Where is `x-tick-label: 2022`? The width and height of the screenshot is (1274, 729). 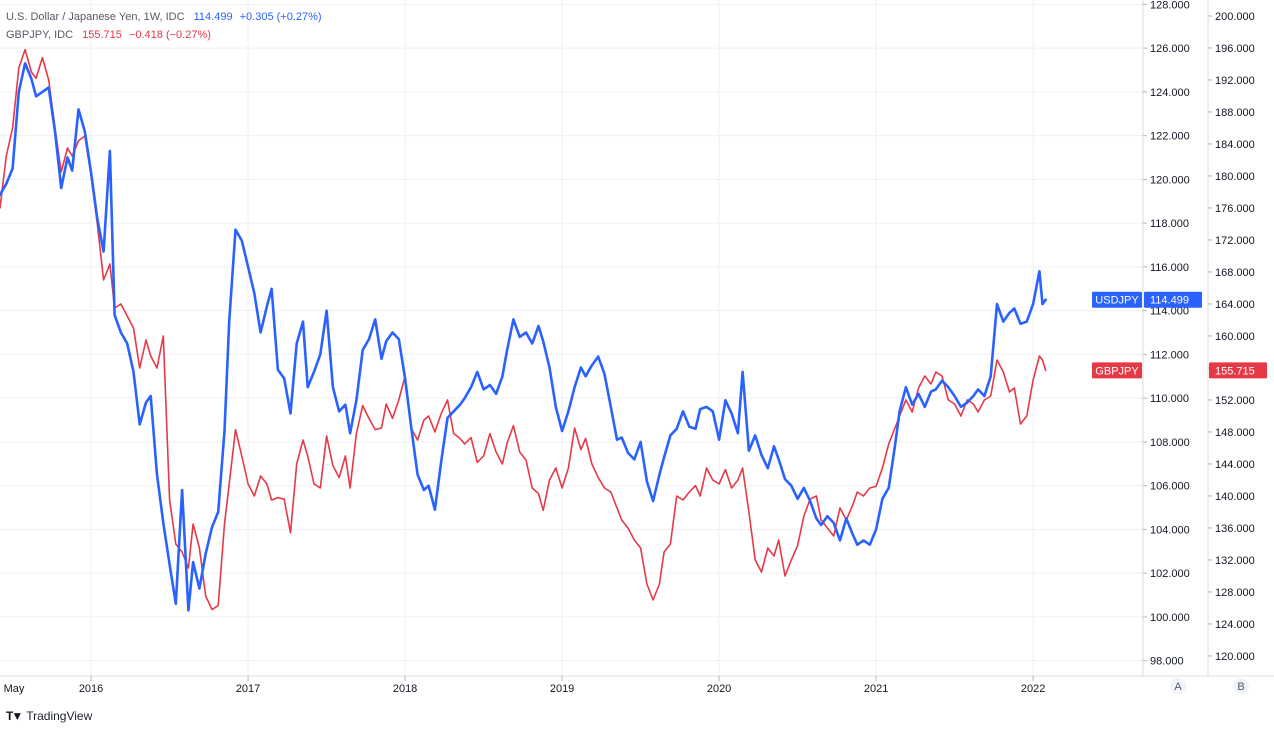 x-tick-label: 2022 is located at coordinates (1033, 689).